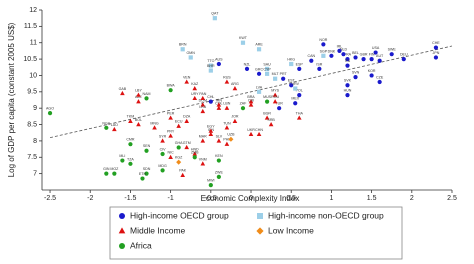 The height and width of the screenshot is (264, 474). Describe the element at coordinates (284, 74) in the screenshot. I see `point-label: PRT` at that location.